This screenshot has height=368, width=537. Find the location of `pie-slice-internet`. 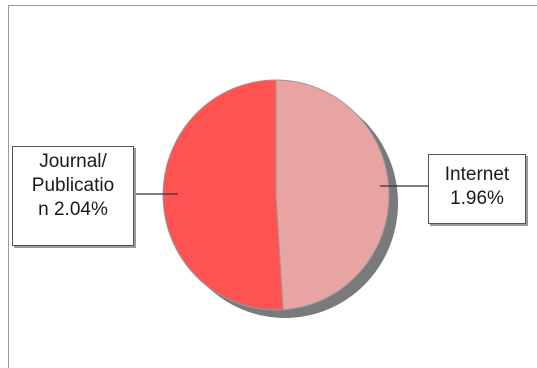

pie-slice-internet is located at coordinates (332, 195).